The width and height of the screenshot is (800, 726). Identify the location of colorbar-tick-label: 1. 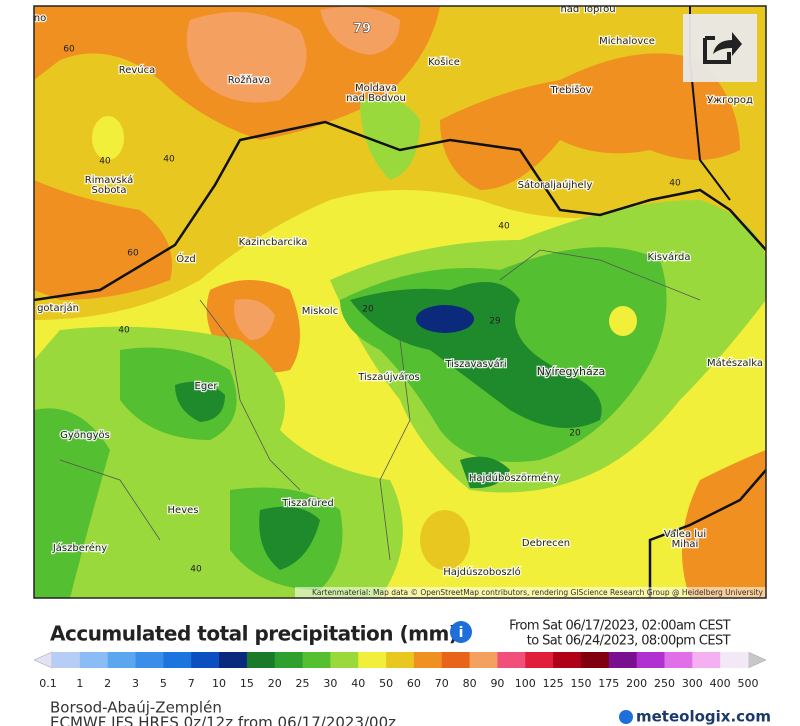
(79, 683).